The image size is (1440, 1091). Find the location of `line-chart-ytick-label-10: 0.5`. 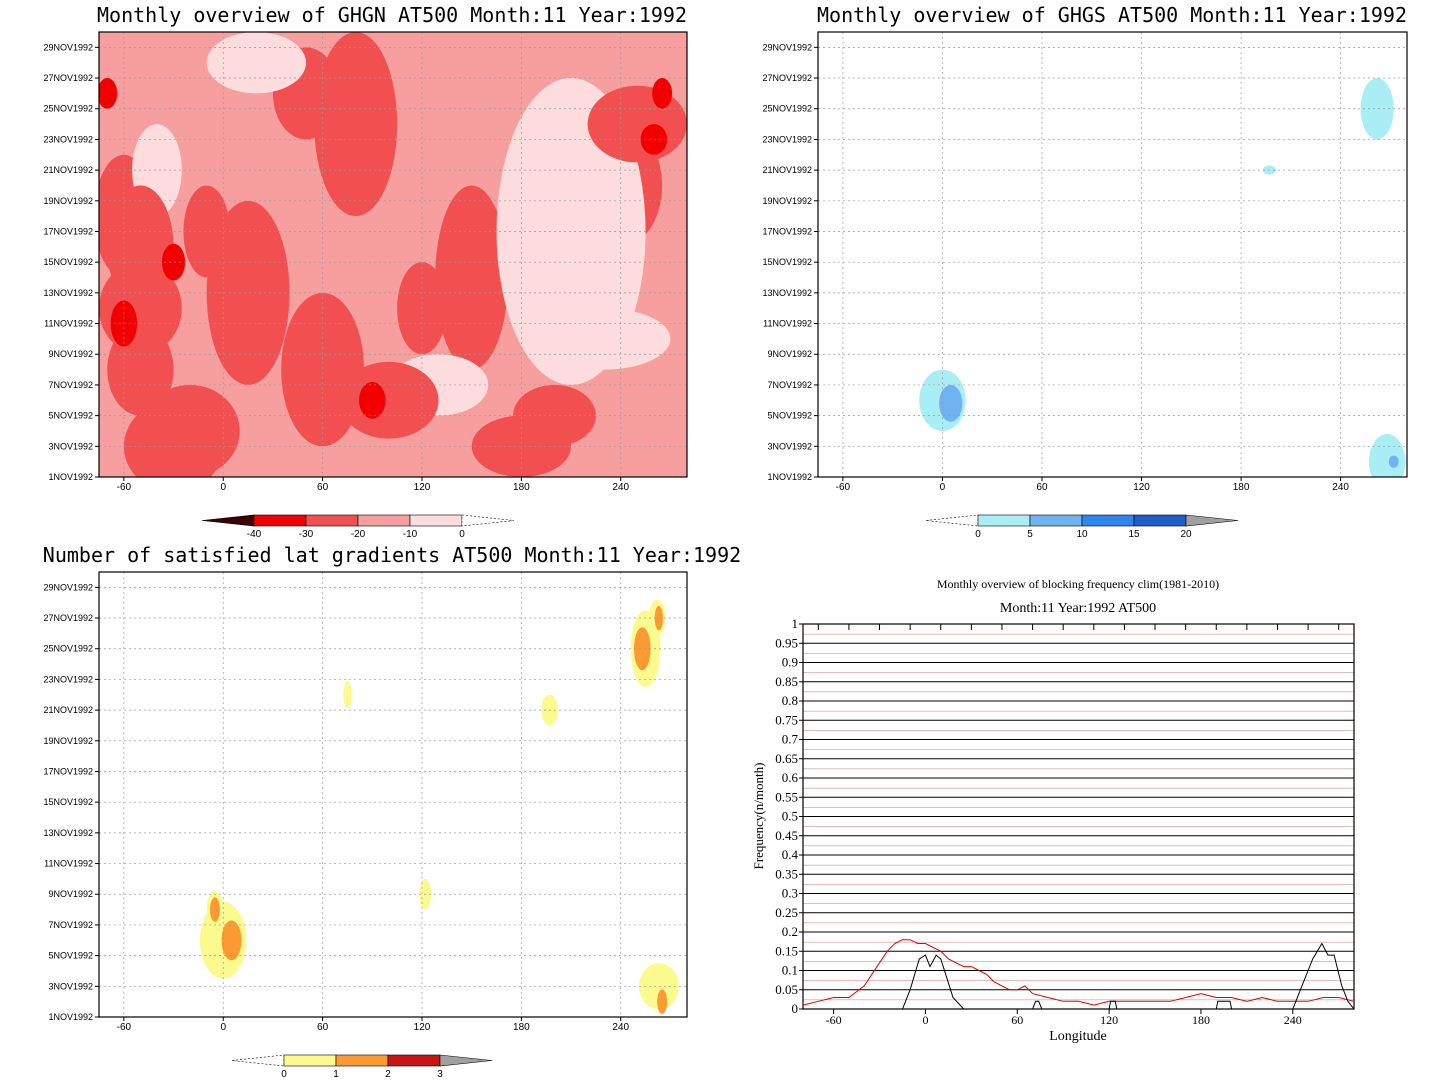

line-chart-ytick-label-10: 0.5 is located at coordinates (790, 816).